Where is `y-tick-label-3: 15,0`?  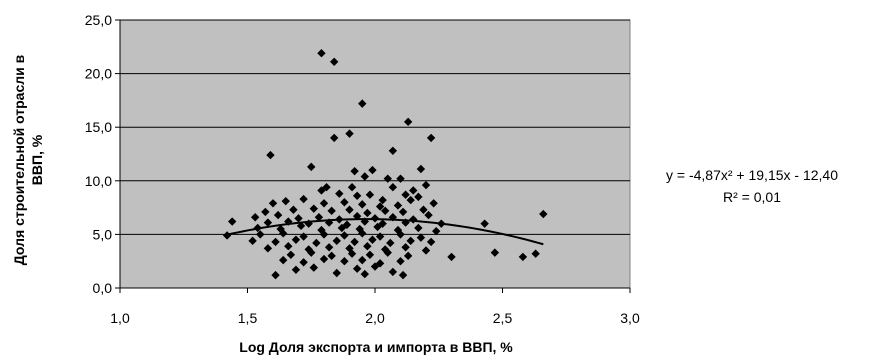 y-tick-label-3: 15,0 is located at coordinates (98, 127).